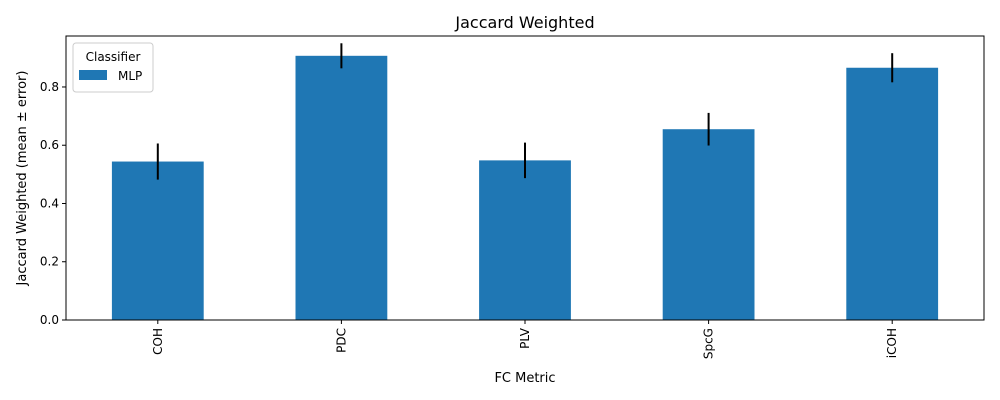 The width and height of the screenshot is (1000, 400). What do you see at coordinates (49, 203) in the screenshot?
I see `y-tick-label: 0.4` at bounding box center [49, 203].